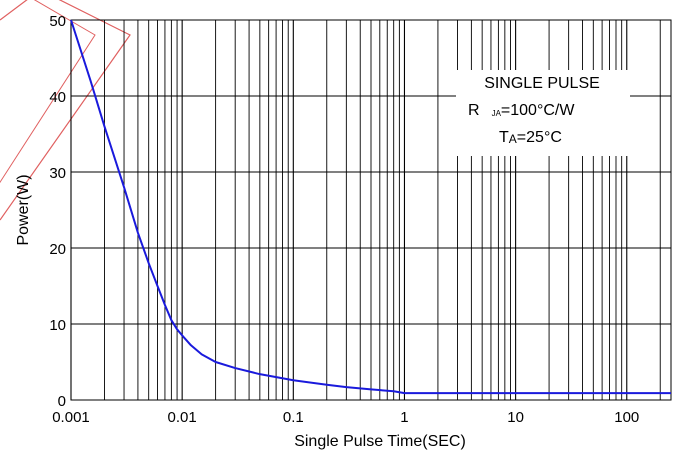  I want to click on y-tick-label: 10, so click(57, 325).